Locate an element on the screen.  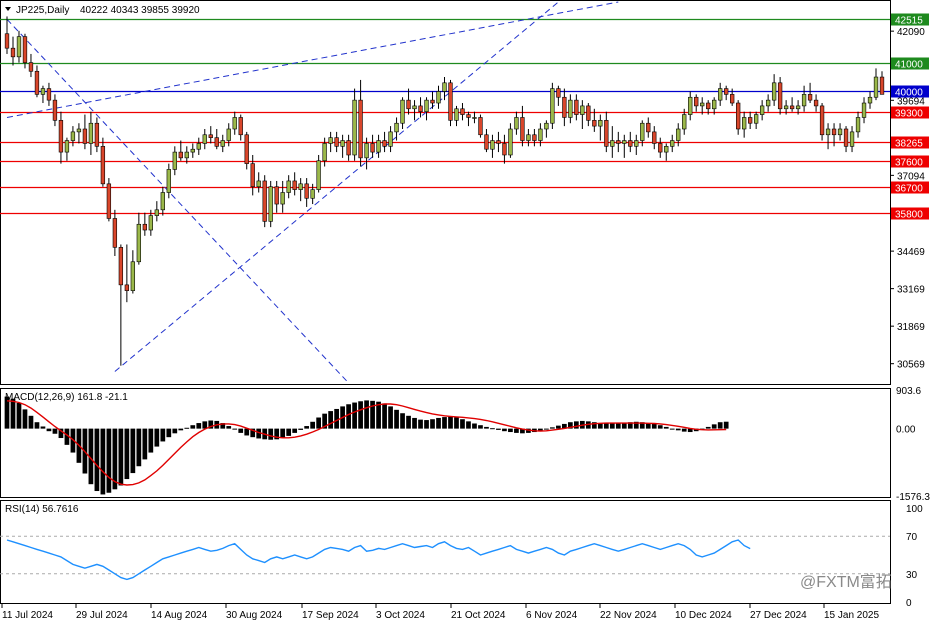
level-badge-text: 35800 is located at coordinates (909, 215).